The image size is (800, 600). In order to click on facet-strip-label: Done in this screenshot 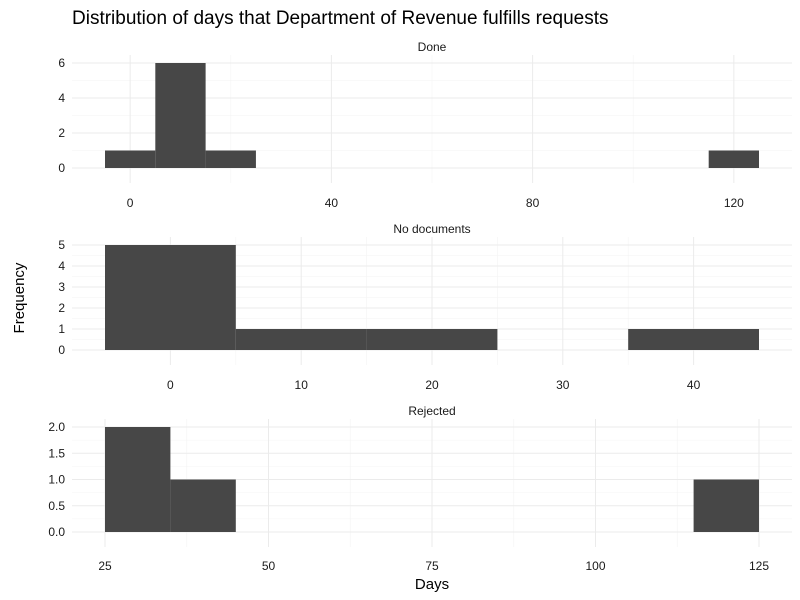, I will do `click(432, 47)`.